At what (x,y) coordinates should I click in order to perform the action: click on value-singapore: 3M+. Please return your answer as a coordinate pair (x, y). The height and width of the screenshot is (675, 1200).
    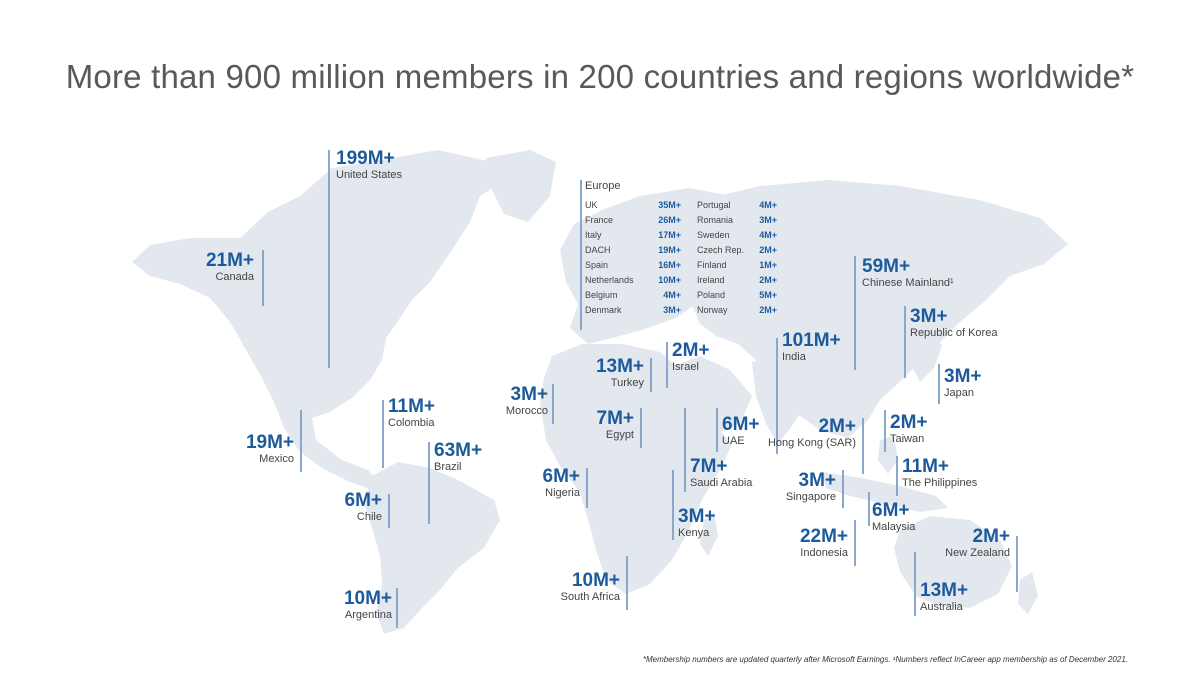
    Looking at the image, I should click on (817, 480).